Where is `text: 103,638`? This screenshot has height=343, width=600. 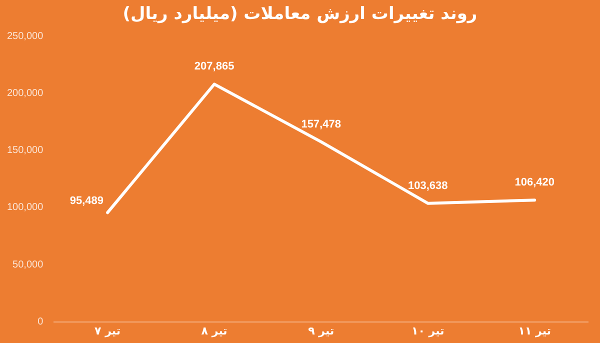 text: 103,638 is located at coordinates (428, 186).